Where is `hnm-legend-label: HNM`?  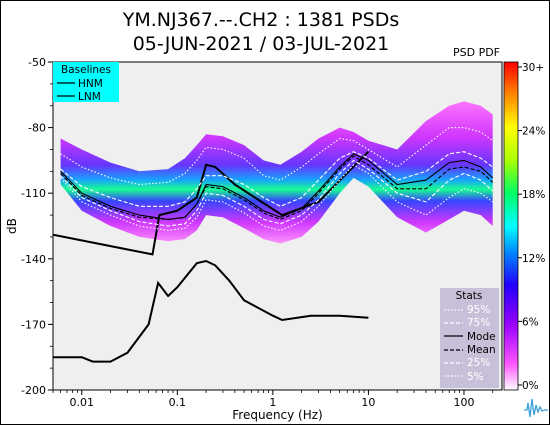 hnm-legend-label: HNM is located at coordinates (90, 84).